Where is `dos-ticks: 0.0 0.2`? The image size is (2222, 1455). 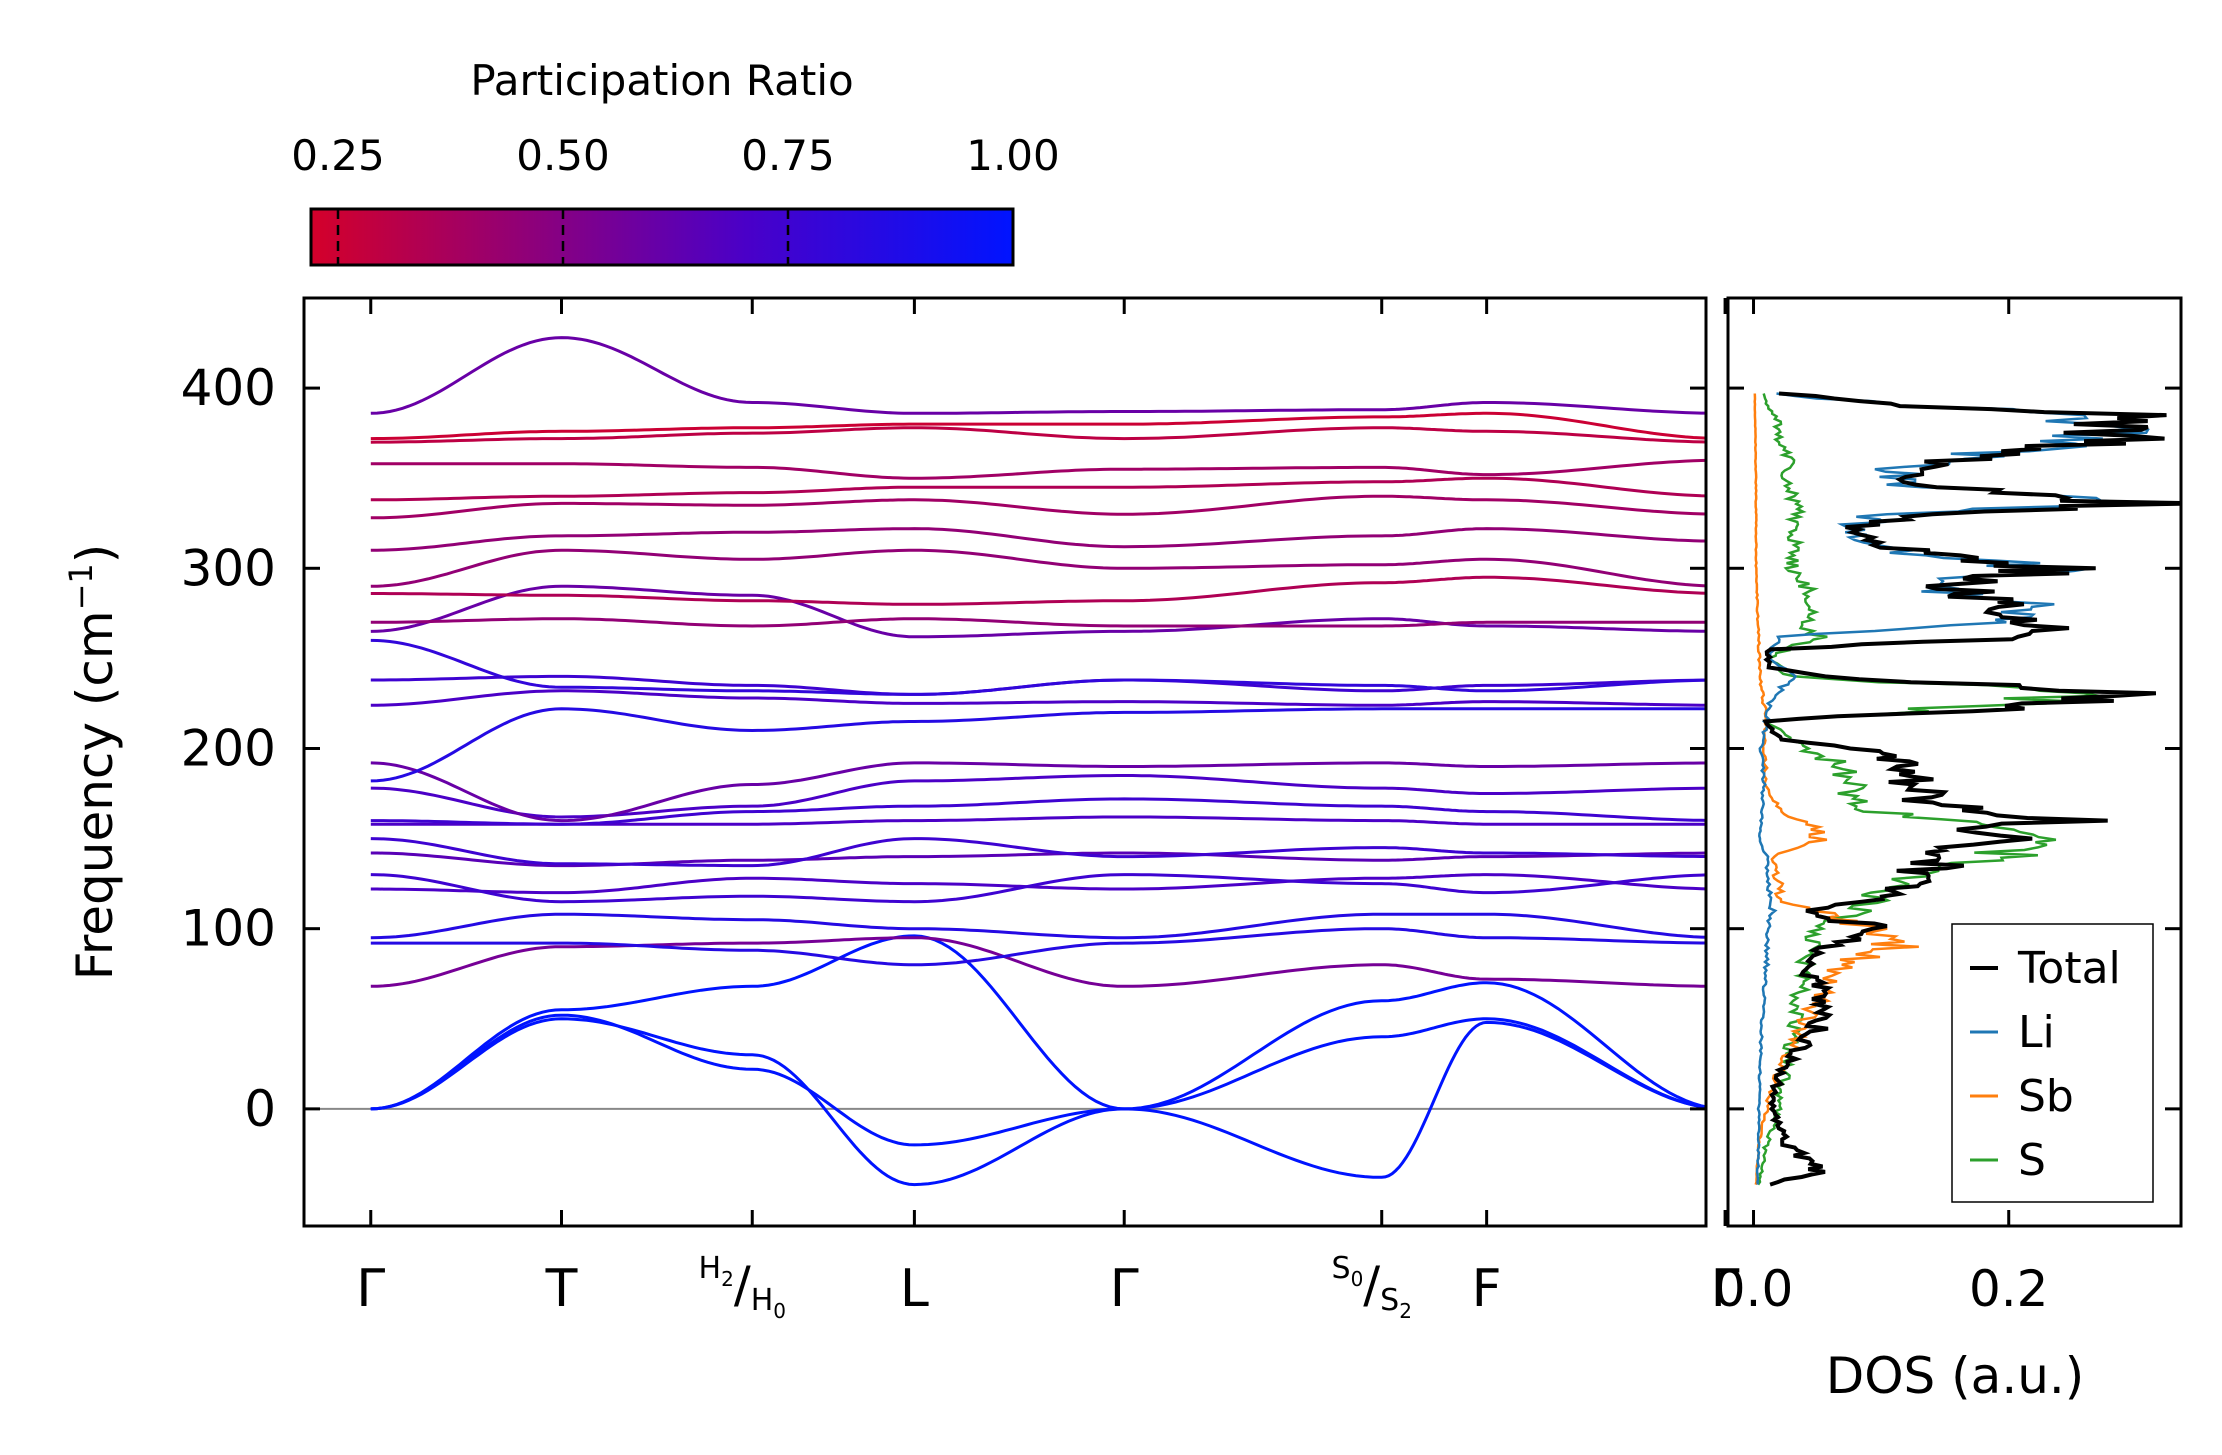
dos-ticks: 0.0 0.2 is located at coordinates (1947, 808).